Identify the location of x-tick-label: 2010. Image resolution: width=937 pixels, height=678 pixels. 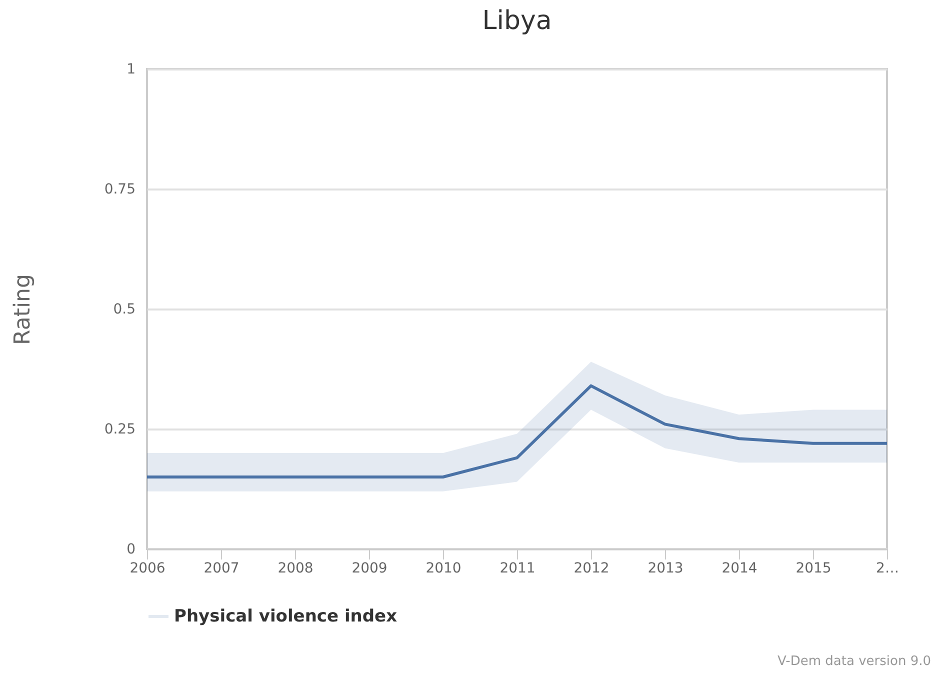
(444, 568).